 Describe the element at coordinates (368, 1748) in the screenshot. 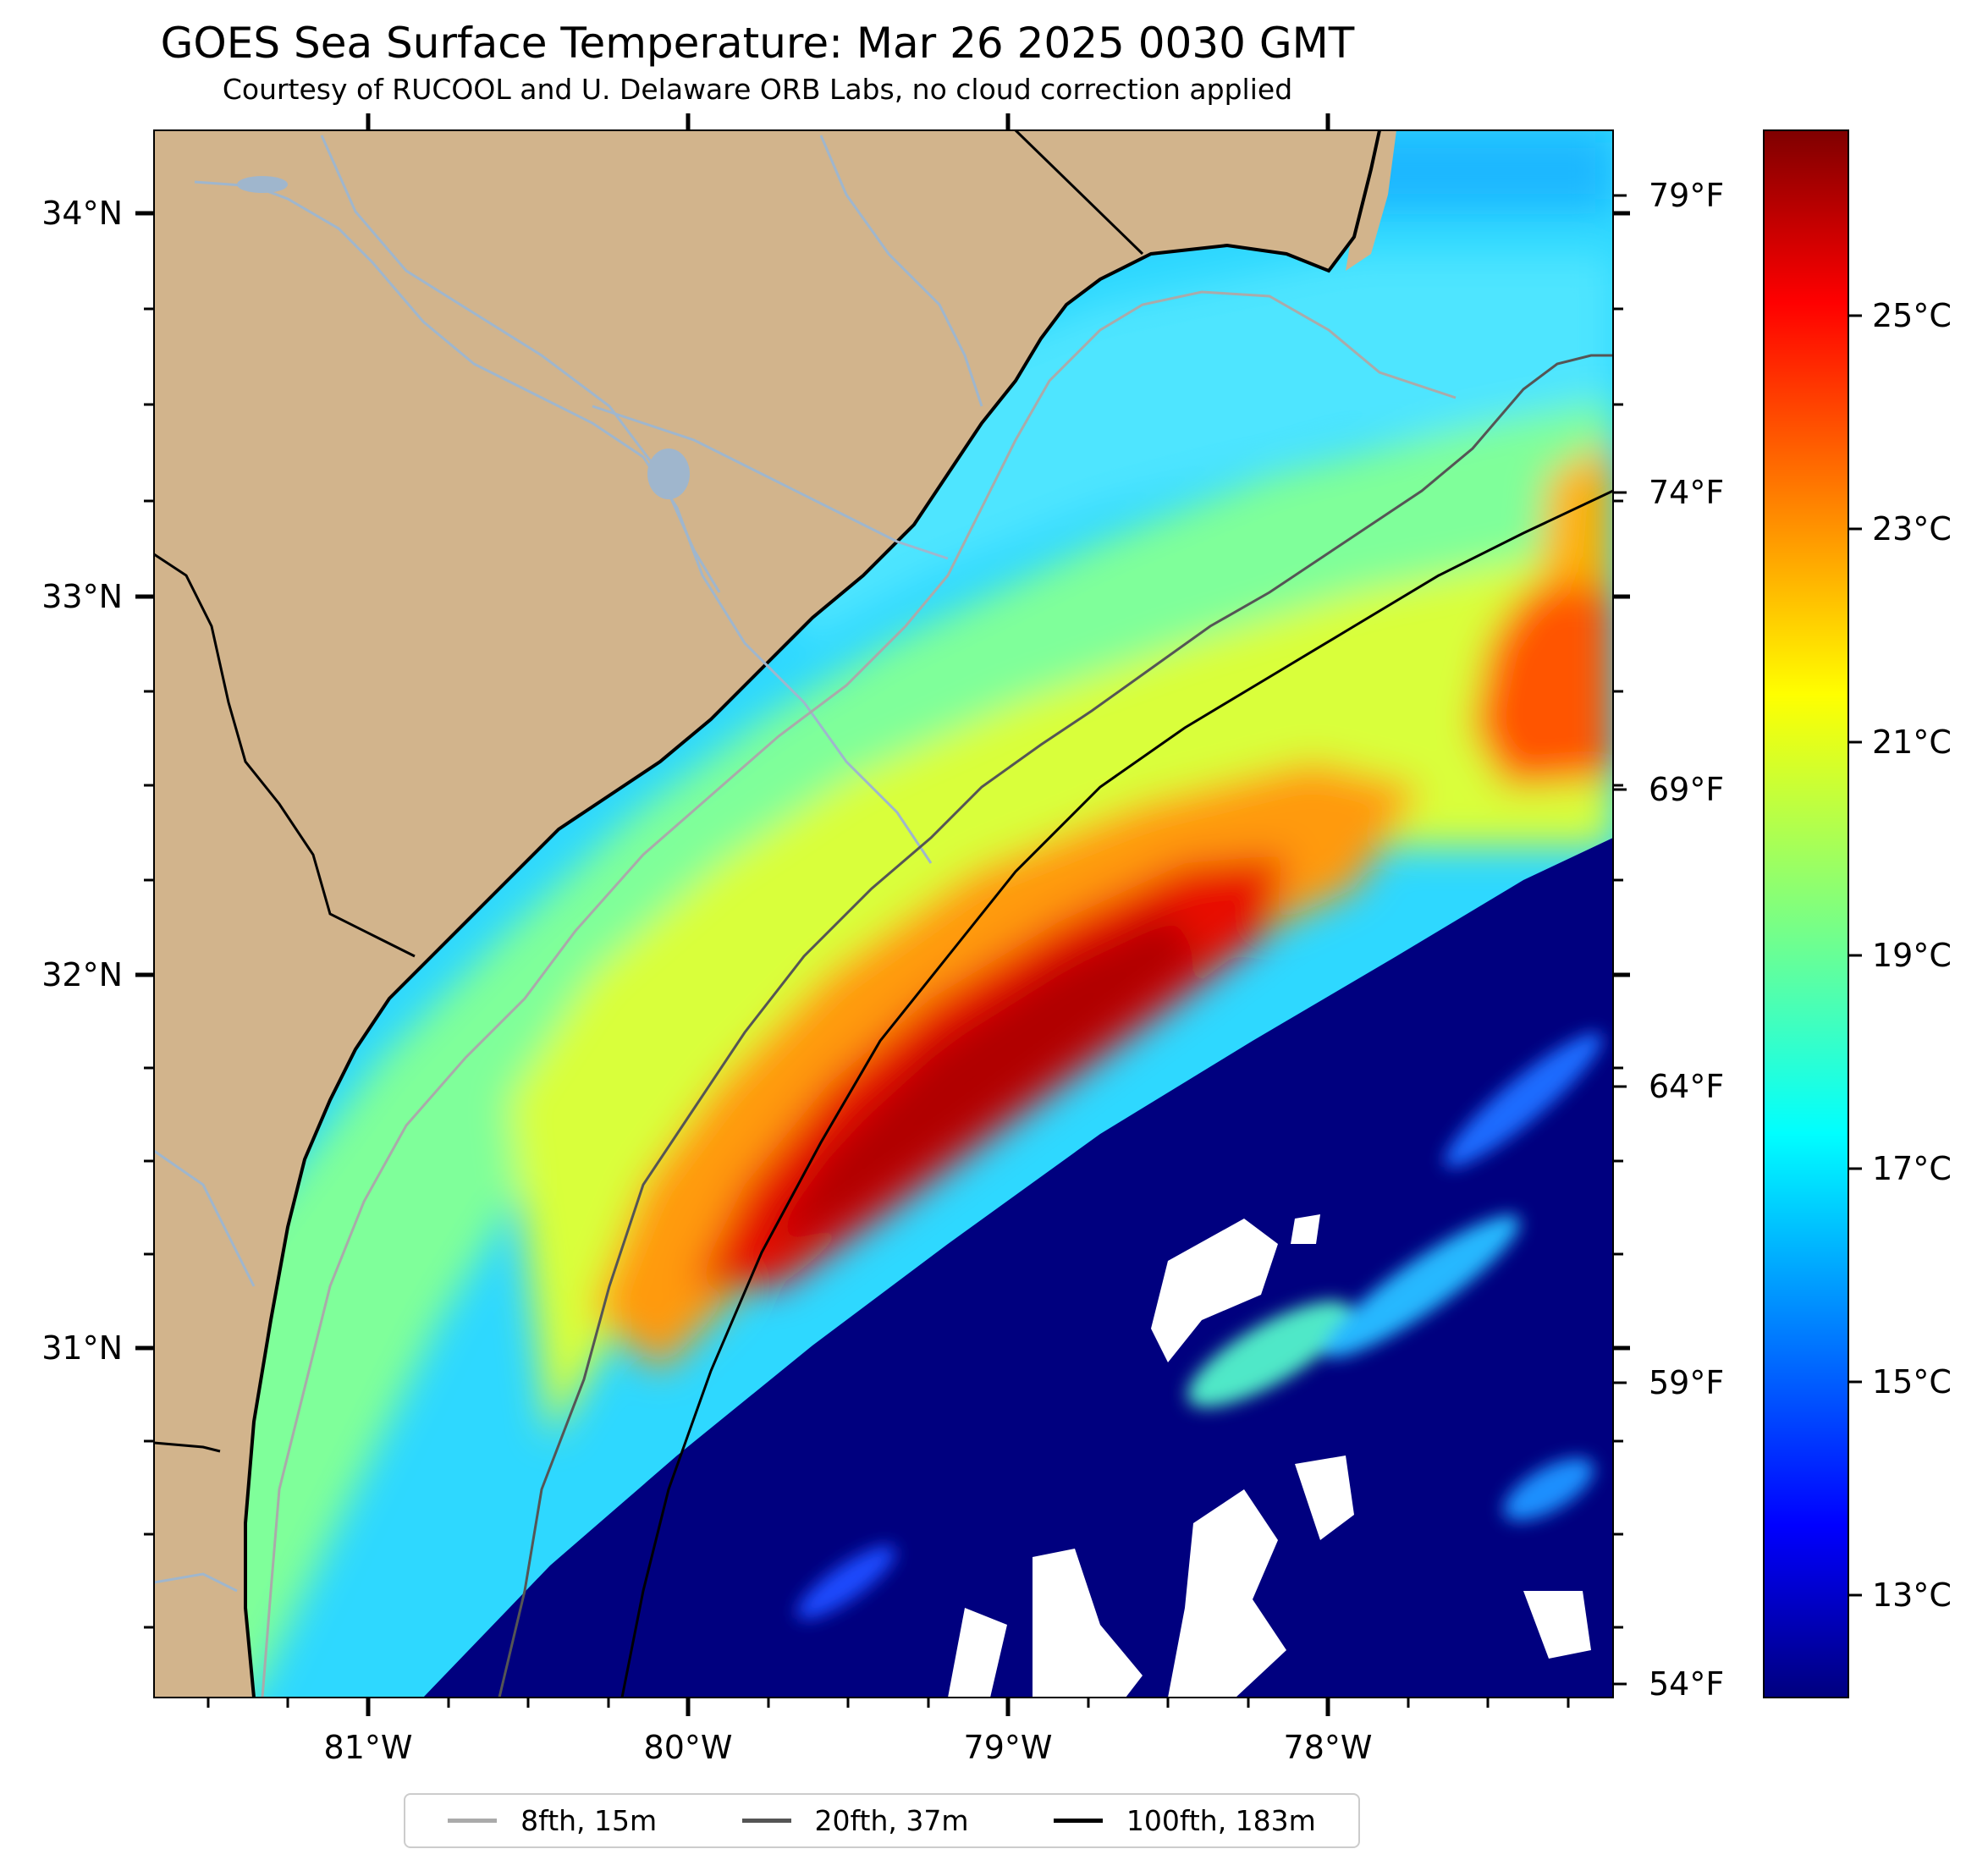

I see `lon-label-81w: 81°W` at that location.